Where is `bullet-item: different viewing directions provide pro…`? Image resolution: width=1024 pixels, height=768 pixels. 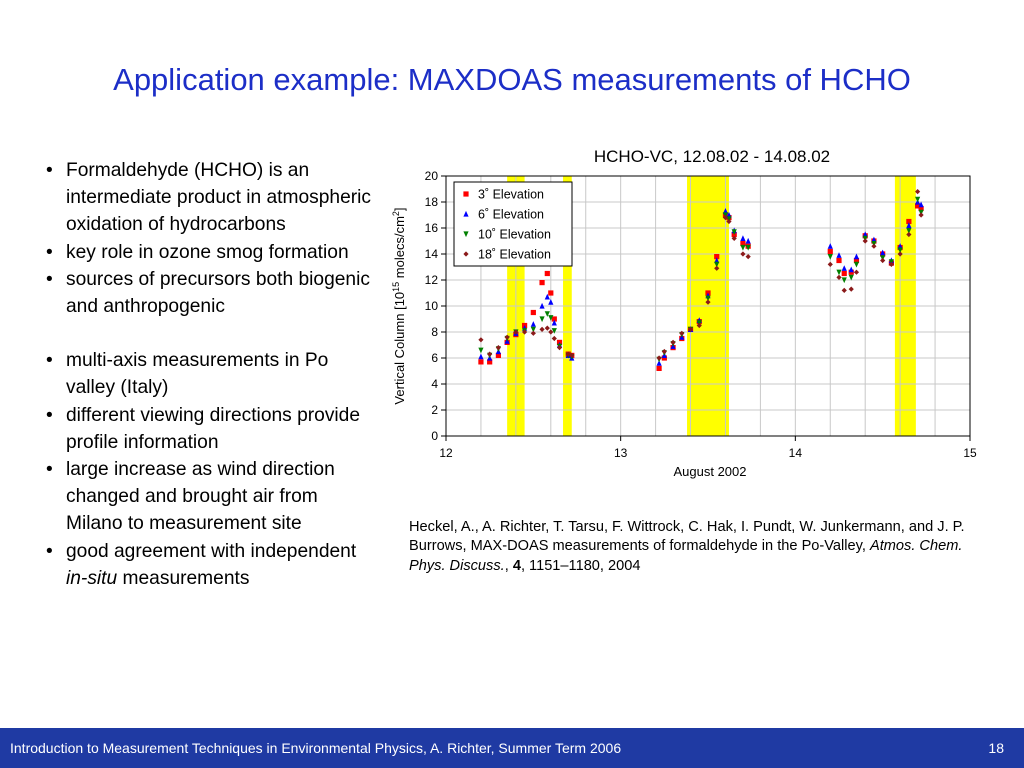
bullet-item: different viewing directions provide pro… is located at coordinates (207, 429).